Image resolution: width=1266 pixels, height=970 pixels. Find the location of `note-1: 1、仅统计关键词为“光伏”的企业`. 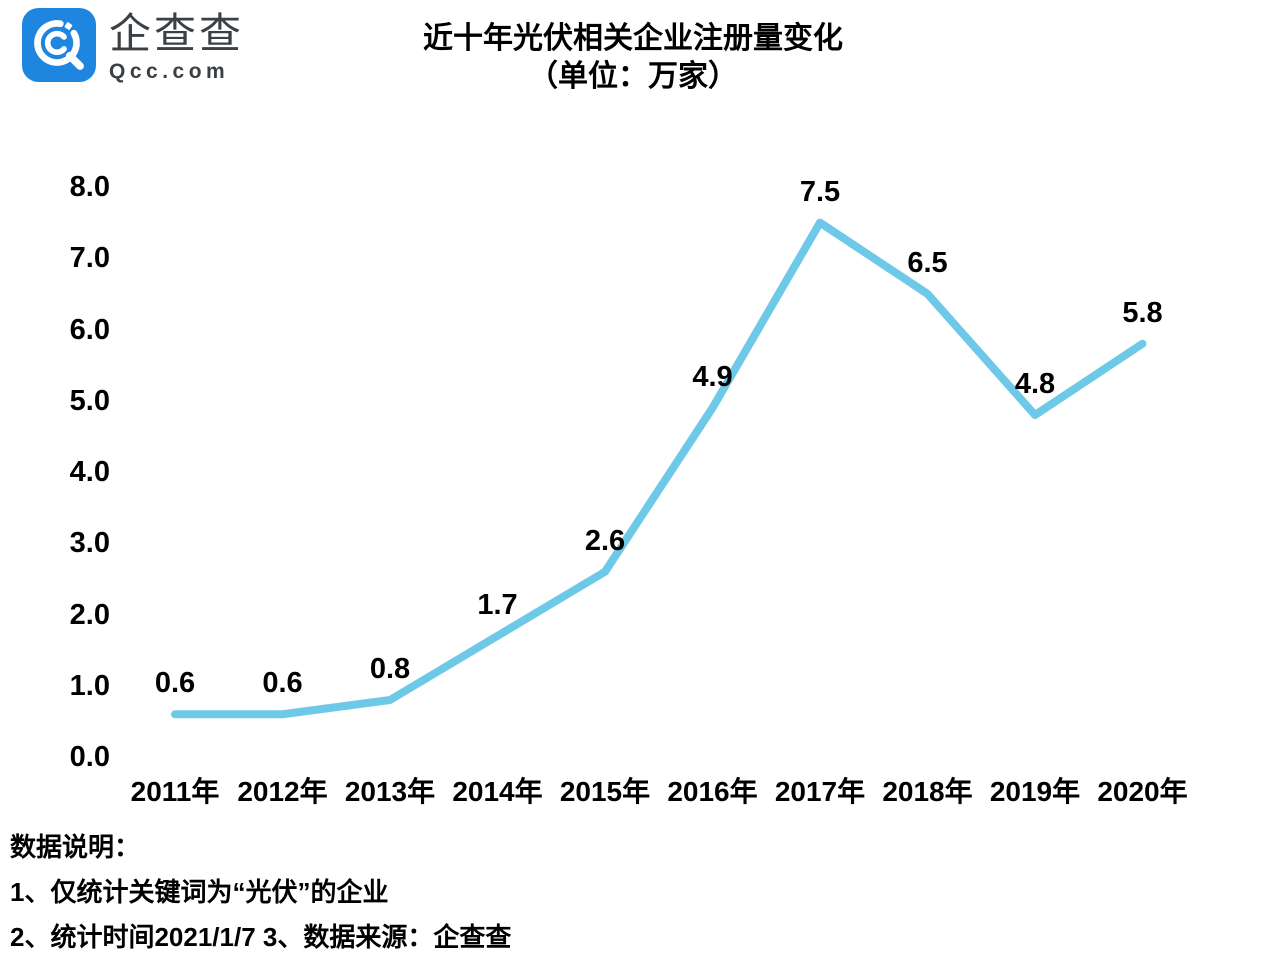

note-1: 1、仅统计关键词为“光伏”的企业 is located at coordinates (199, 892).